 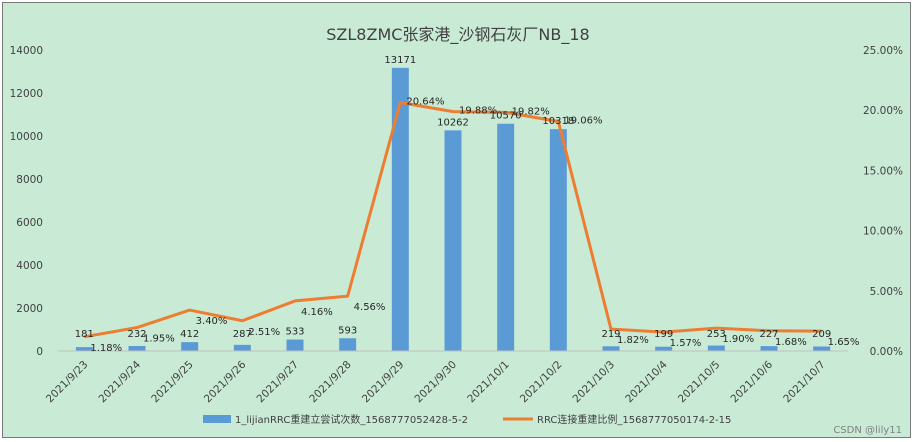 What do you see at coordinates (610, 334) in the screenshot?
I see `bar-value-label: 219` at bounding box center [610, 334].